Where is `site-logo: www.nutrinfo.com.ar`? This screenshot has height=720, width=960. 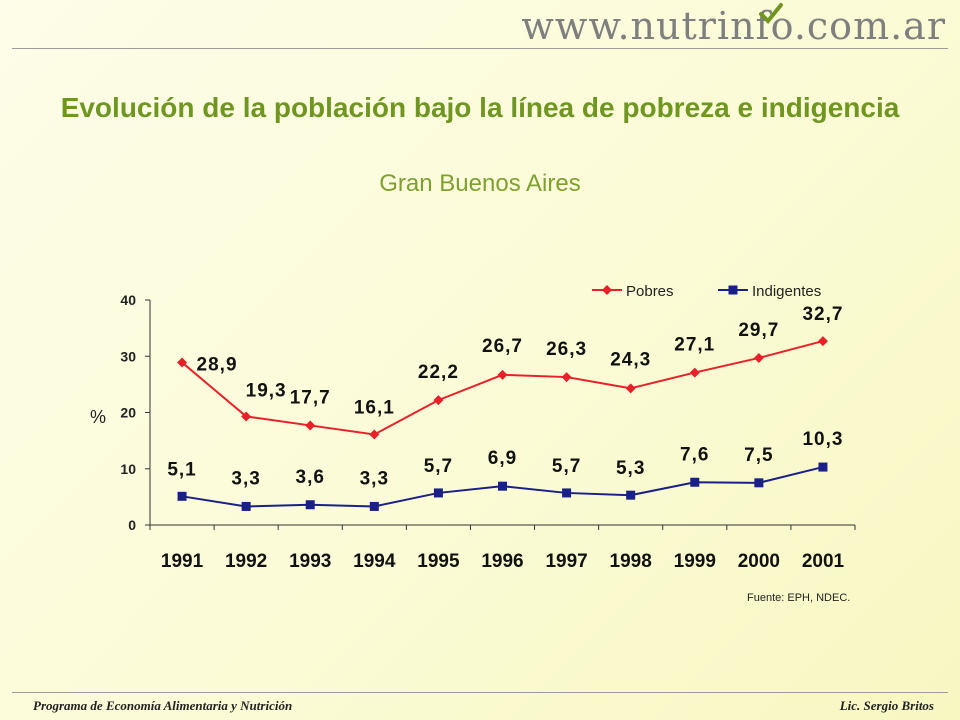 site-logo: www.nutrinfo.com.ar is located at coordinates (733, 26).